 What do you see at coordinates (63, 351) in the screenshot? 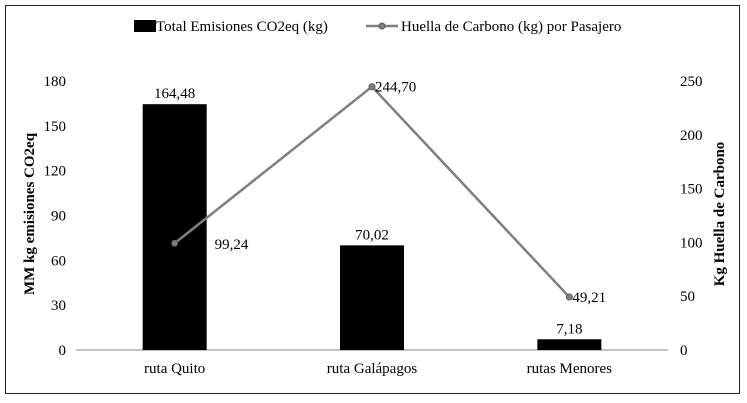
I see `y-left-tick-label: 0` at bounding box center [63, 351].